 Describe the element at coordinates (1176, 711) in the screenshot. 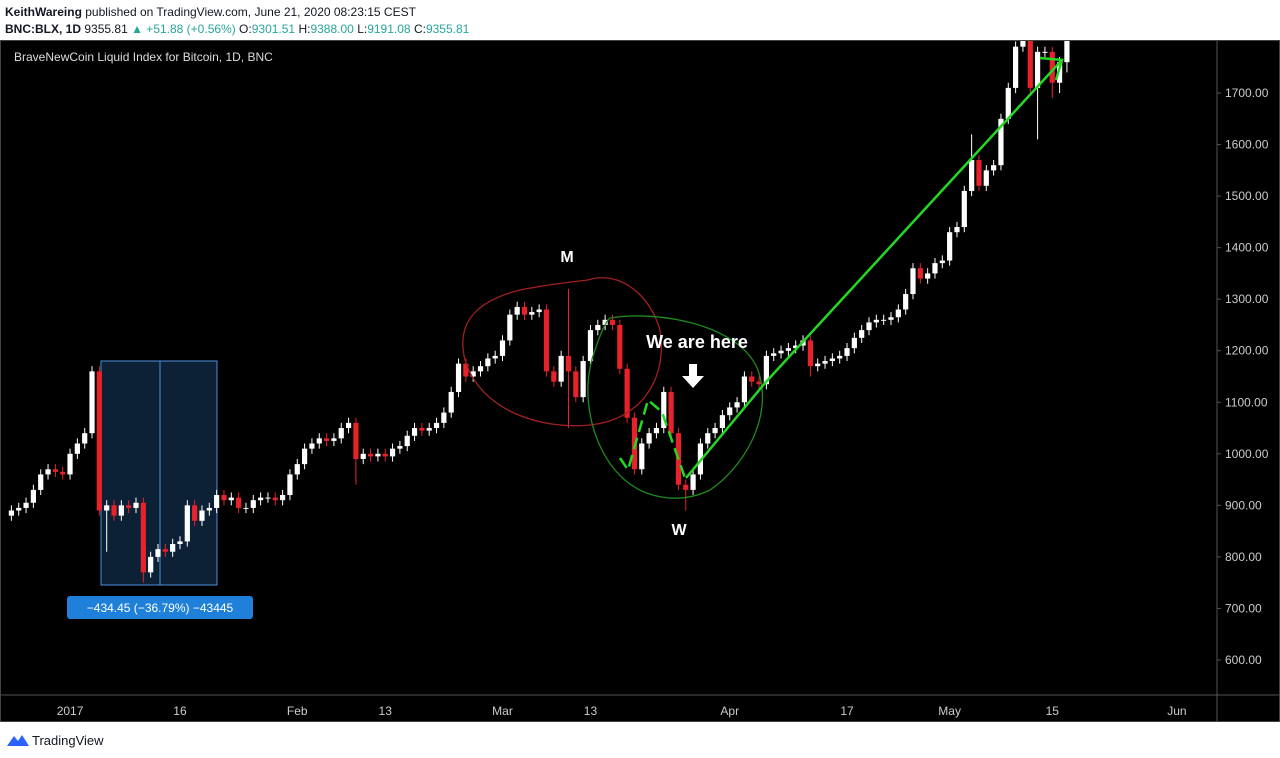

I see `x-tick-label: Jun` at that location.